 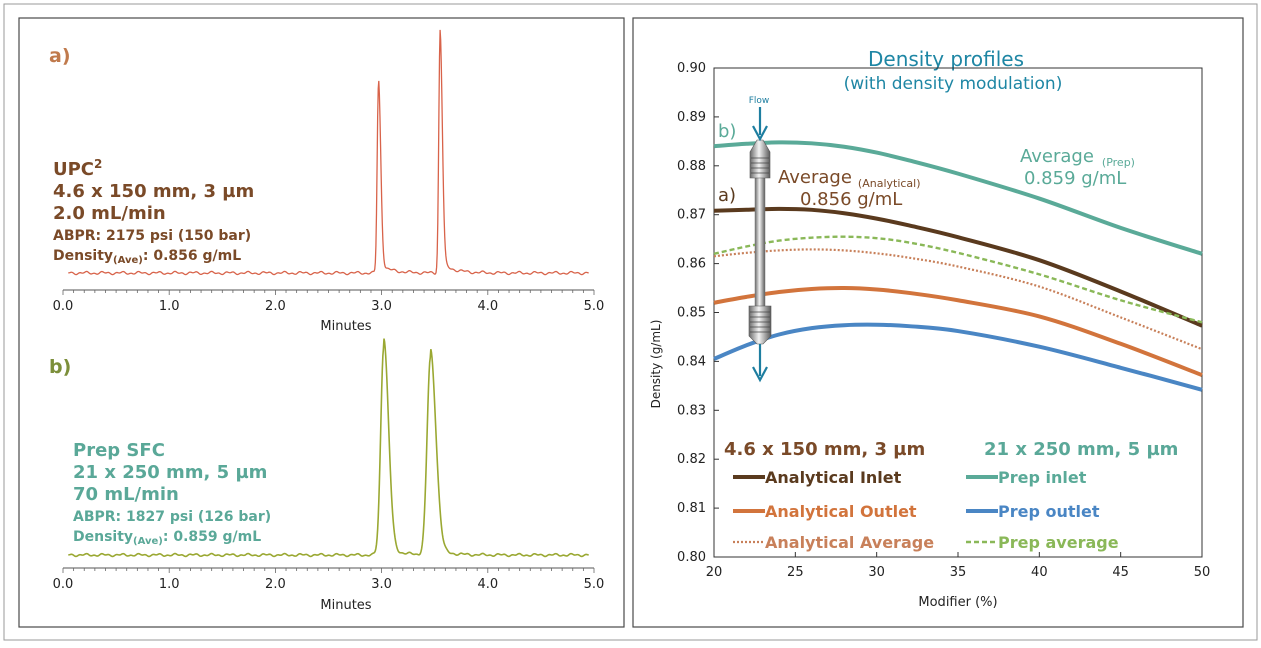 I want to click on column-tube, so click(x=760, y=242).